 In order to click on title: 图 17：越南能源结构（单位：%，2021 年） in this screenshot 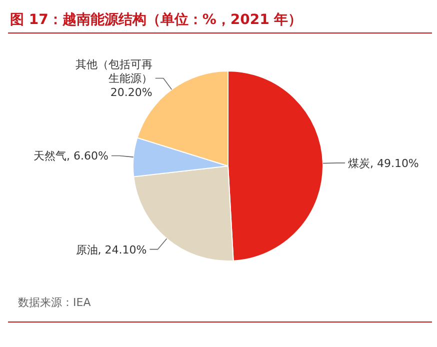, I will do `click(156, 20)`.